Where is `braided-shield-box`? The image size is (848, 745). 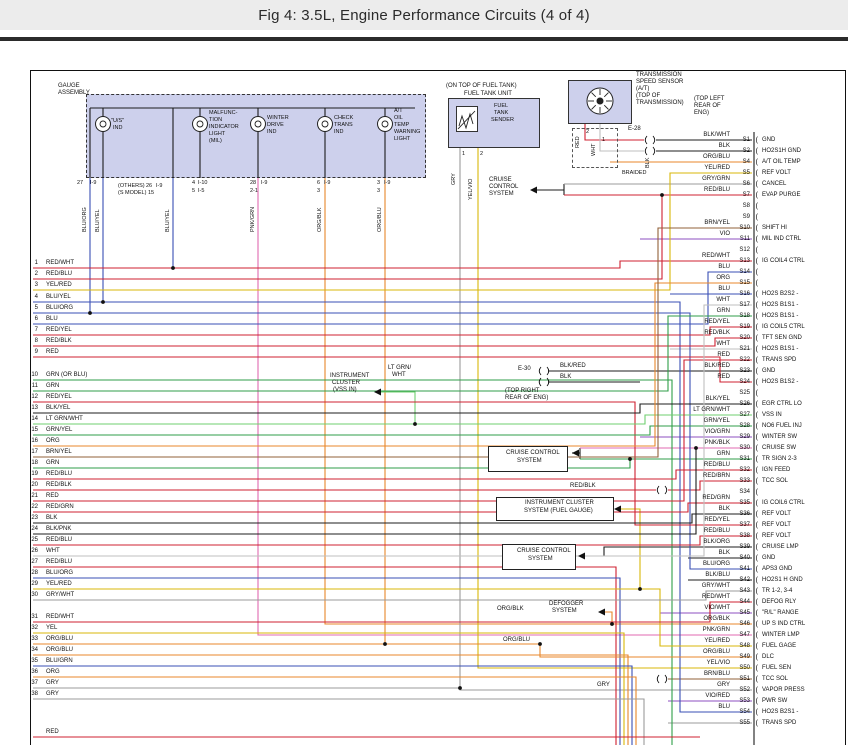
braided-shield-box is located at coordinates (595, 148).